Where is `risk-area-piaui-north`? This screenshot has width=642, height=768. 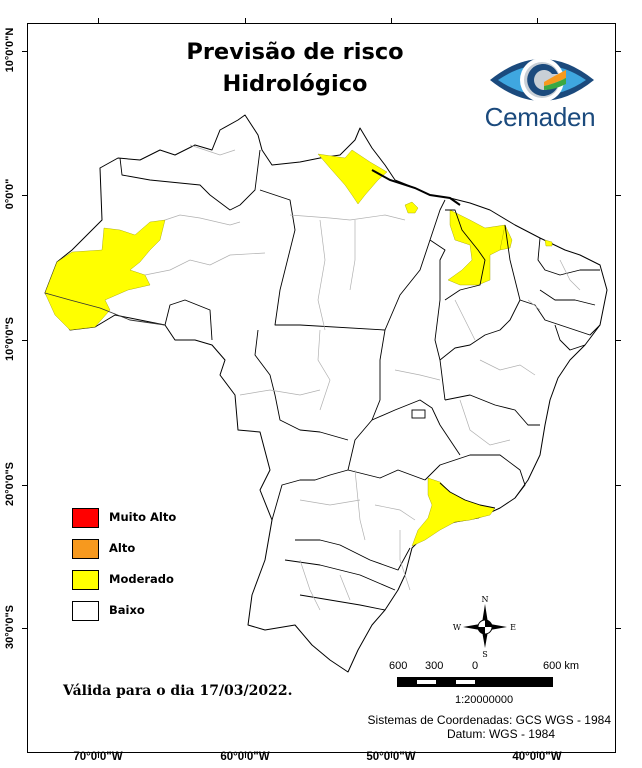
risk-area-piaui-north is located at coordinates (506, 237).